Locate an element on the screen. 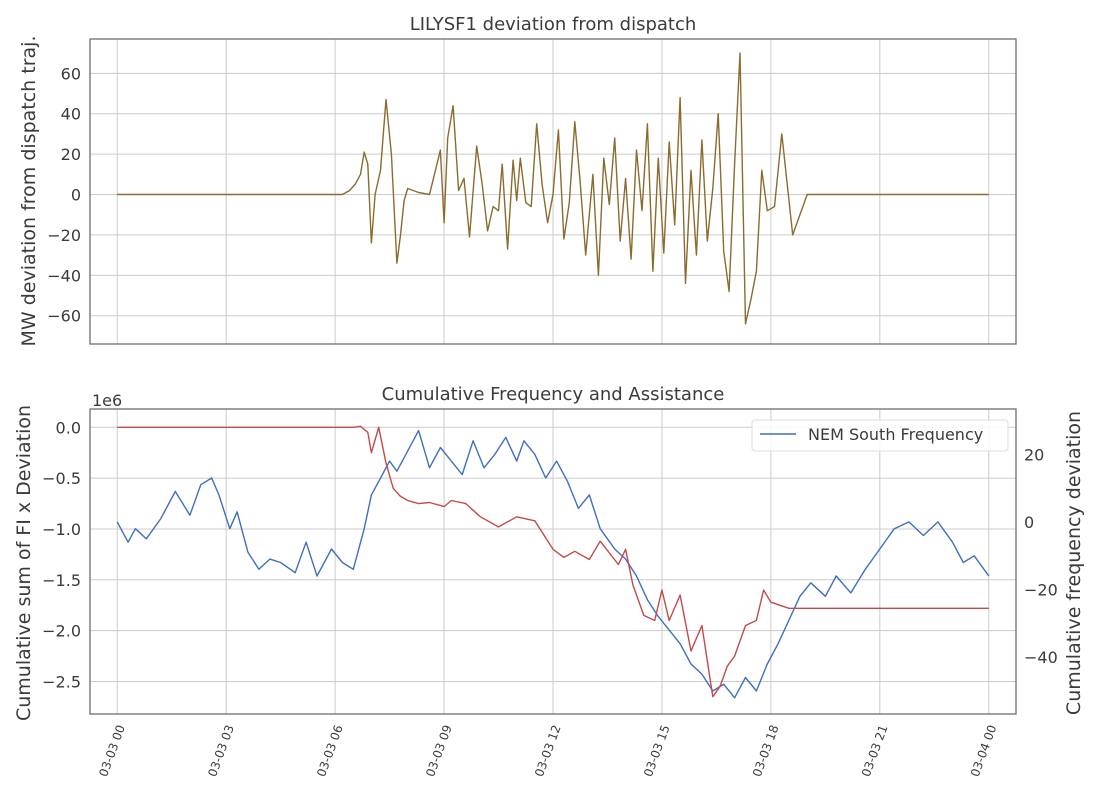 This screenshot has width=1100, height=800. y-tick-label: 40 is located at coordinates (71, 114).